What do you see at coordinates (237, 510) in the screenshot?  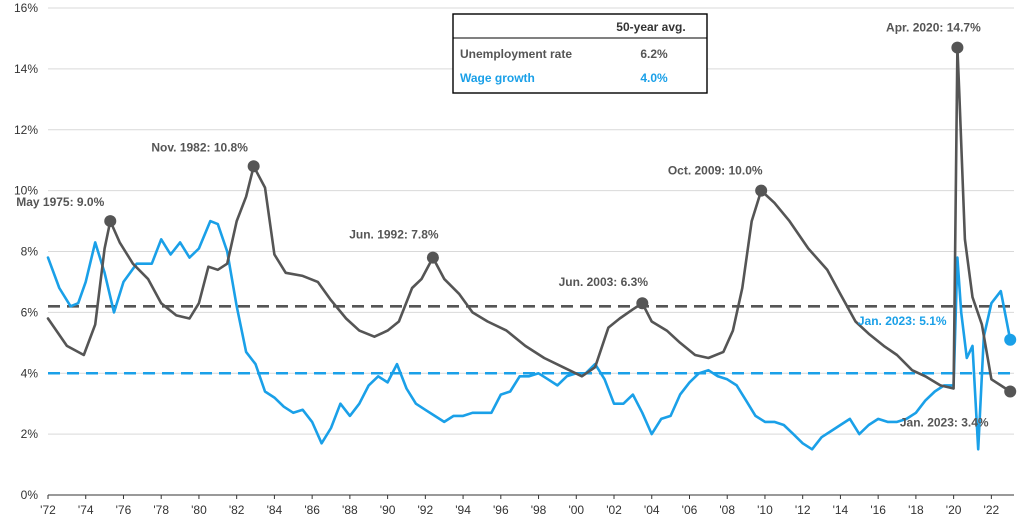 I see `x-tick-label: '82` at bounding box center [237, 510].